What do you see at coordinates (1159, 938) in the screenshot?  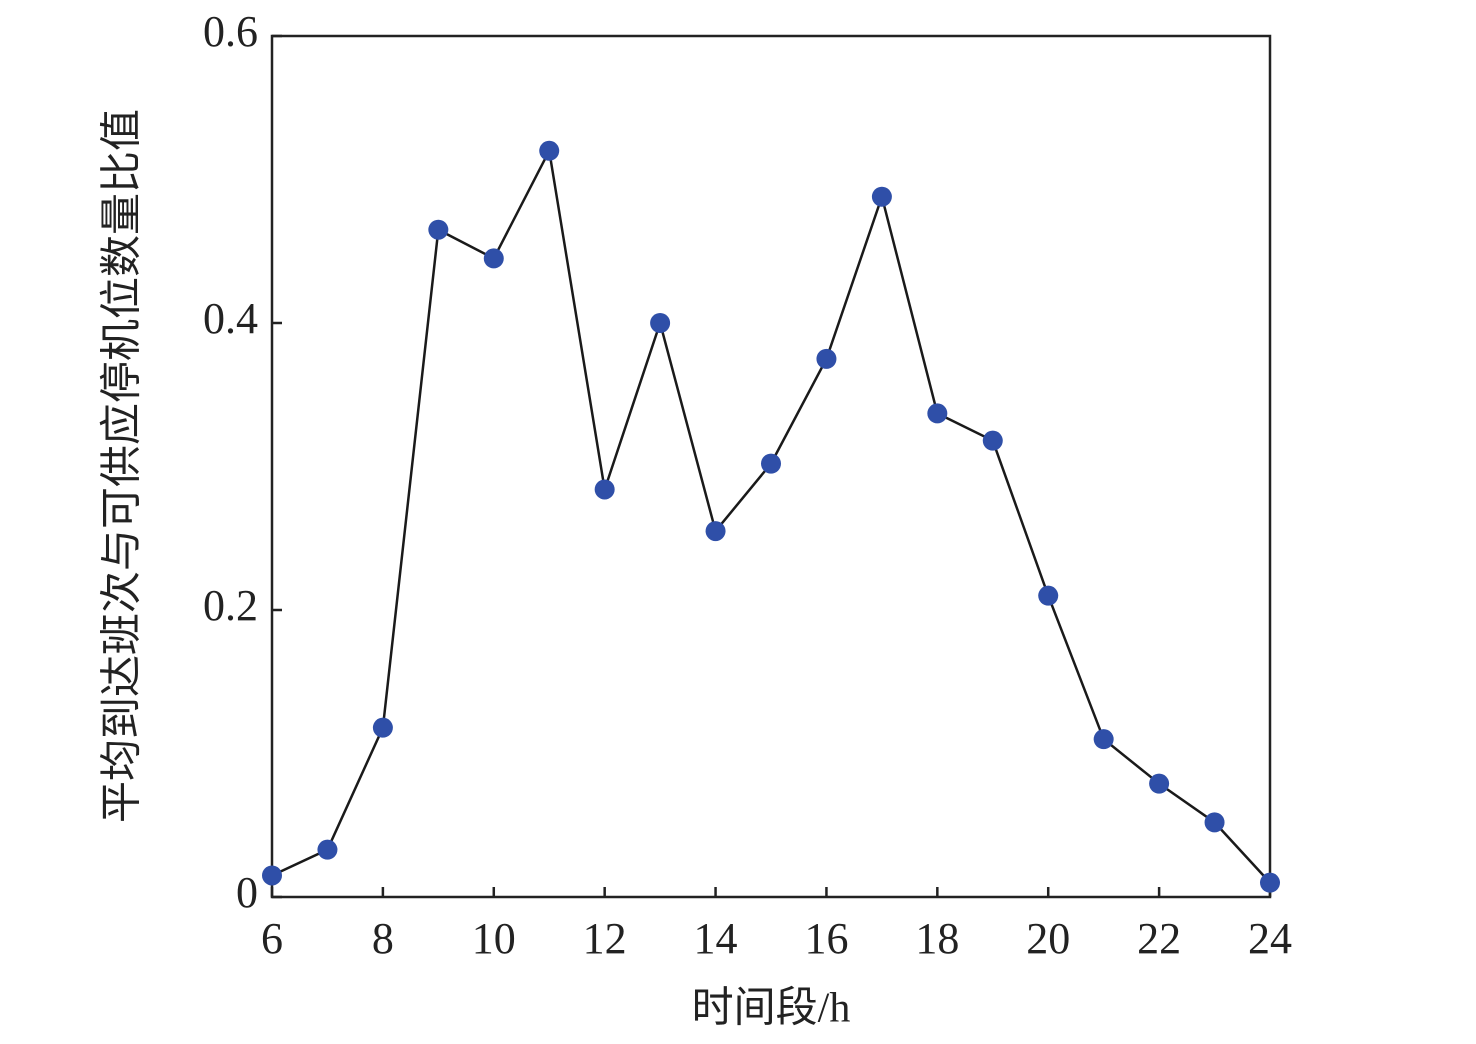 I see `x-tick-label: 22` at bounding box center [1159, 938].